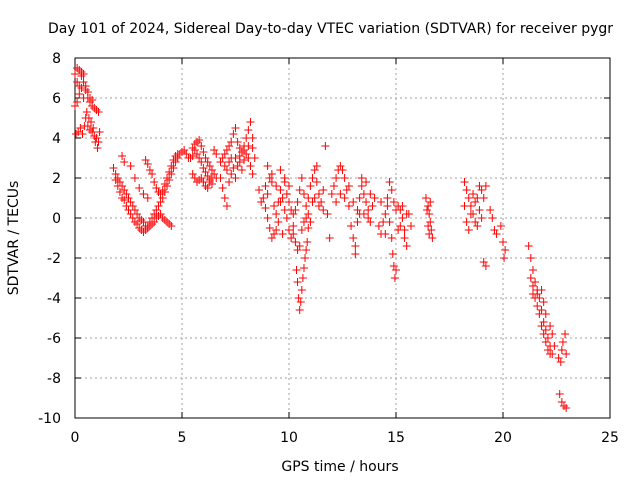 The height and width of the screenshot is (480, 640). I want to click on y-tick-label: -4, so click(54, 299).